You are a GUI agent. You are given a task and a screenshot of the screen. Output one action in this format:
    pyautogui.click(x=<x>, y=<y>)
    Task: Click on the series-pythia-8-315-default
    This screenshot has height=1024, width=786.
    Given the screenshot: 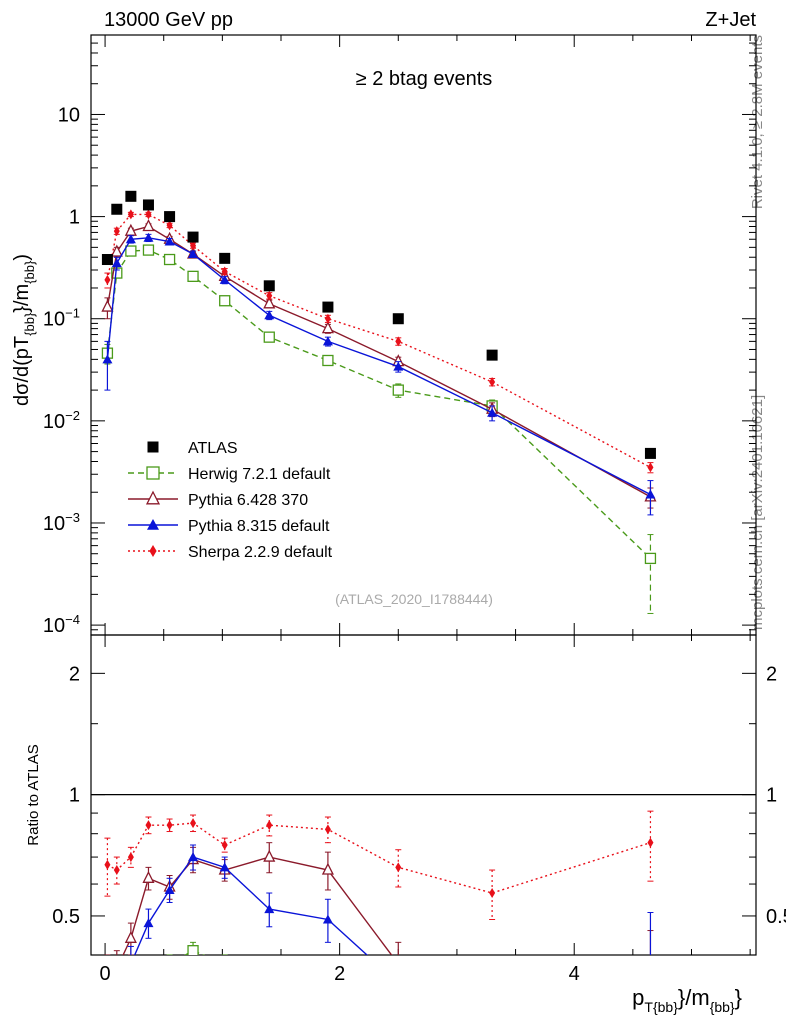 What is the action you would take?
    pyautogui.click(x=383, y=932)
    